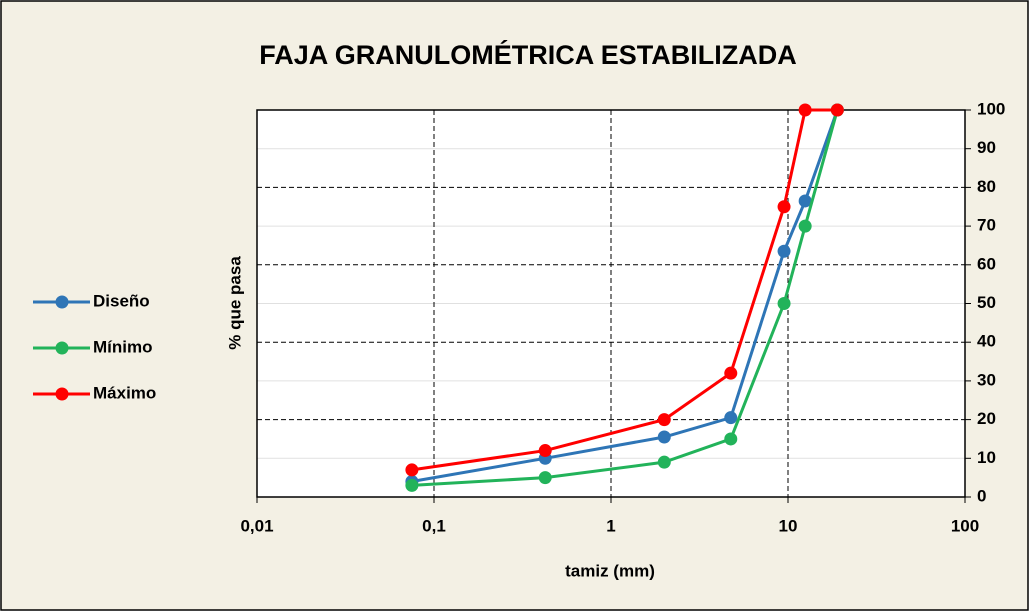  What do you see at coordinates (986, 302) in the screenshot?
I see `y-tick-label: 50` at bounding box center [986, 302].